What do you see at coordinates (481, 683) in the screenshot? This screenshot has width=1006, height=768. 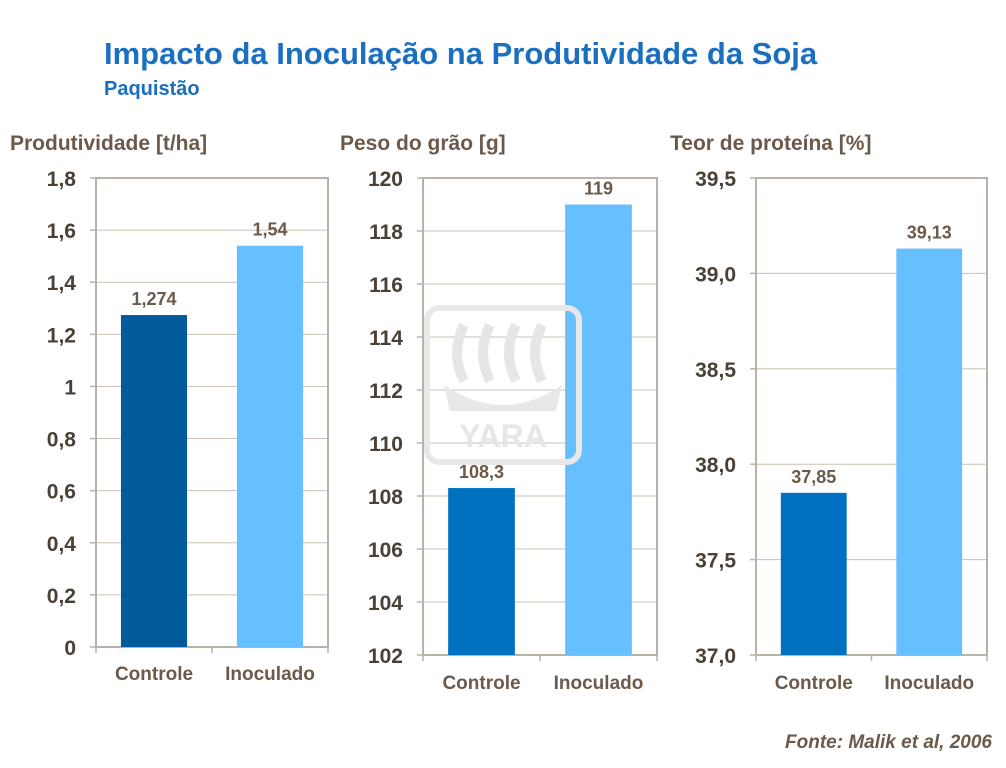 I see `peso-category-label: Controle` at bounding box center [481, 683].